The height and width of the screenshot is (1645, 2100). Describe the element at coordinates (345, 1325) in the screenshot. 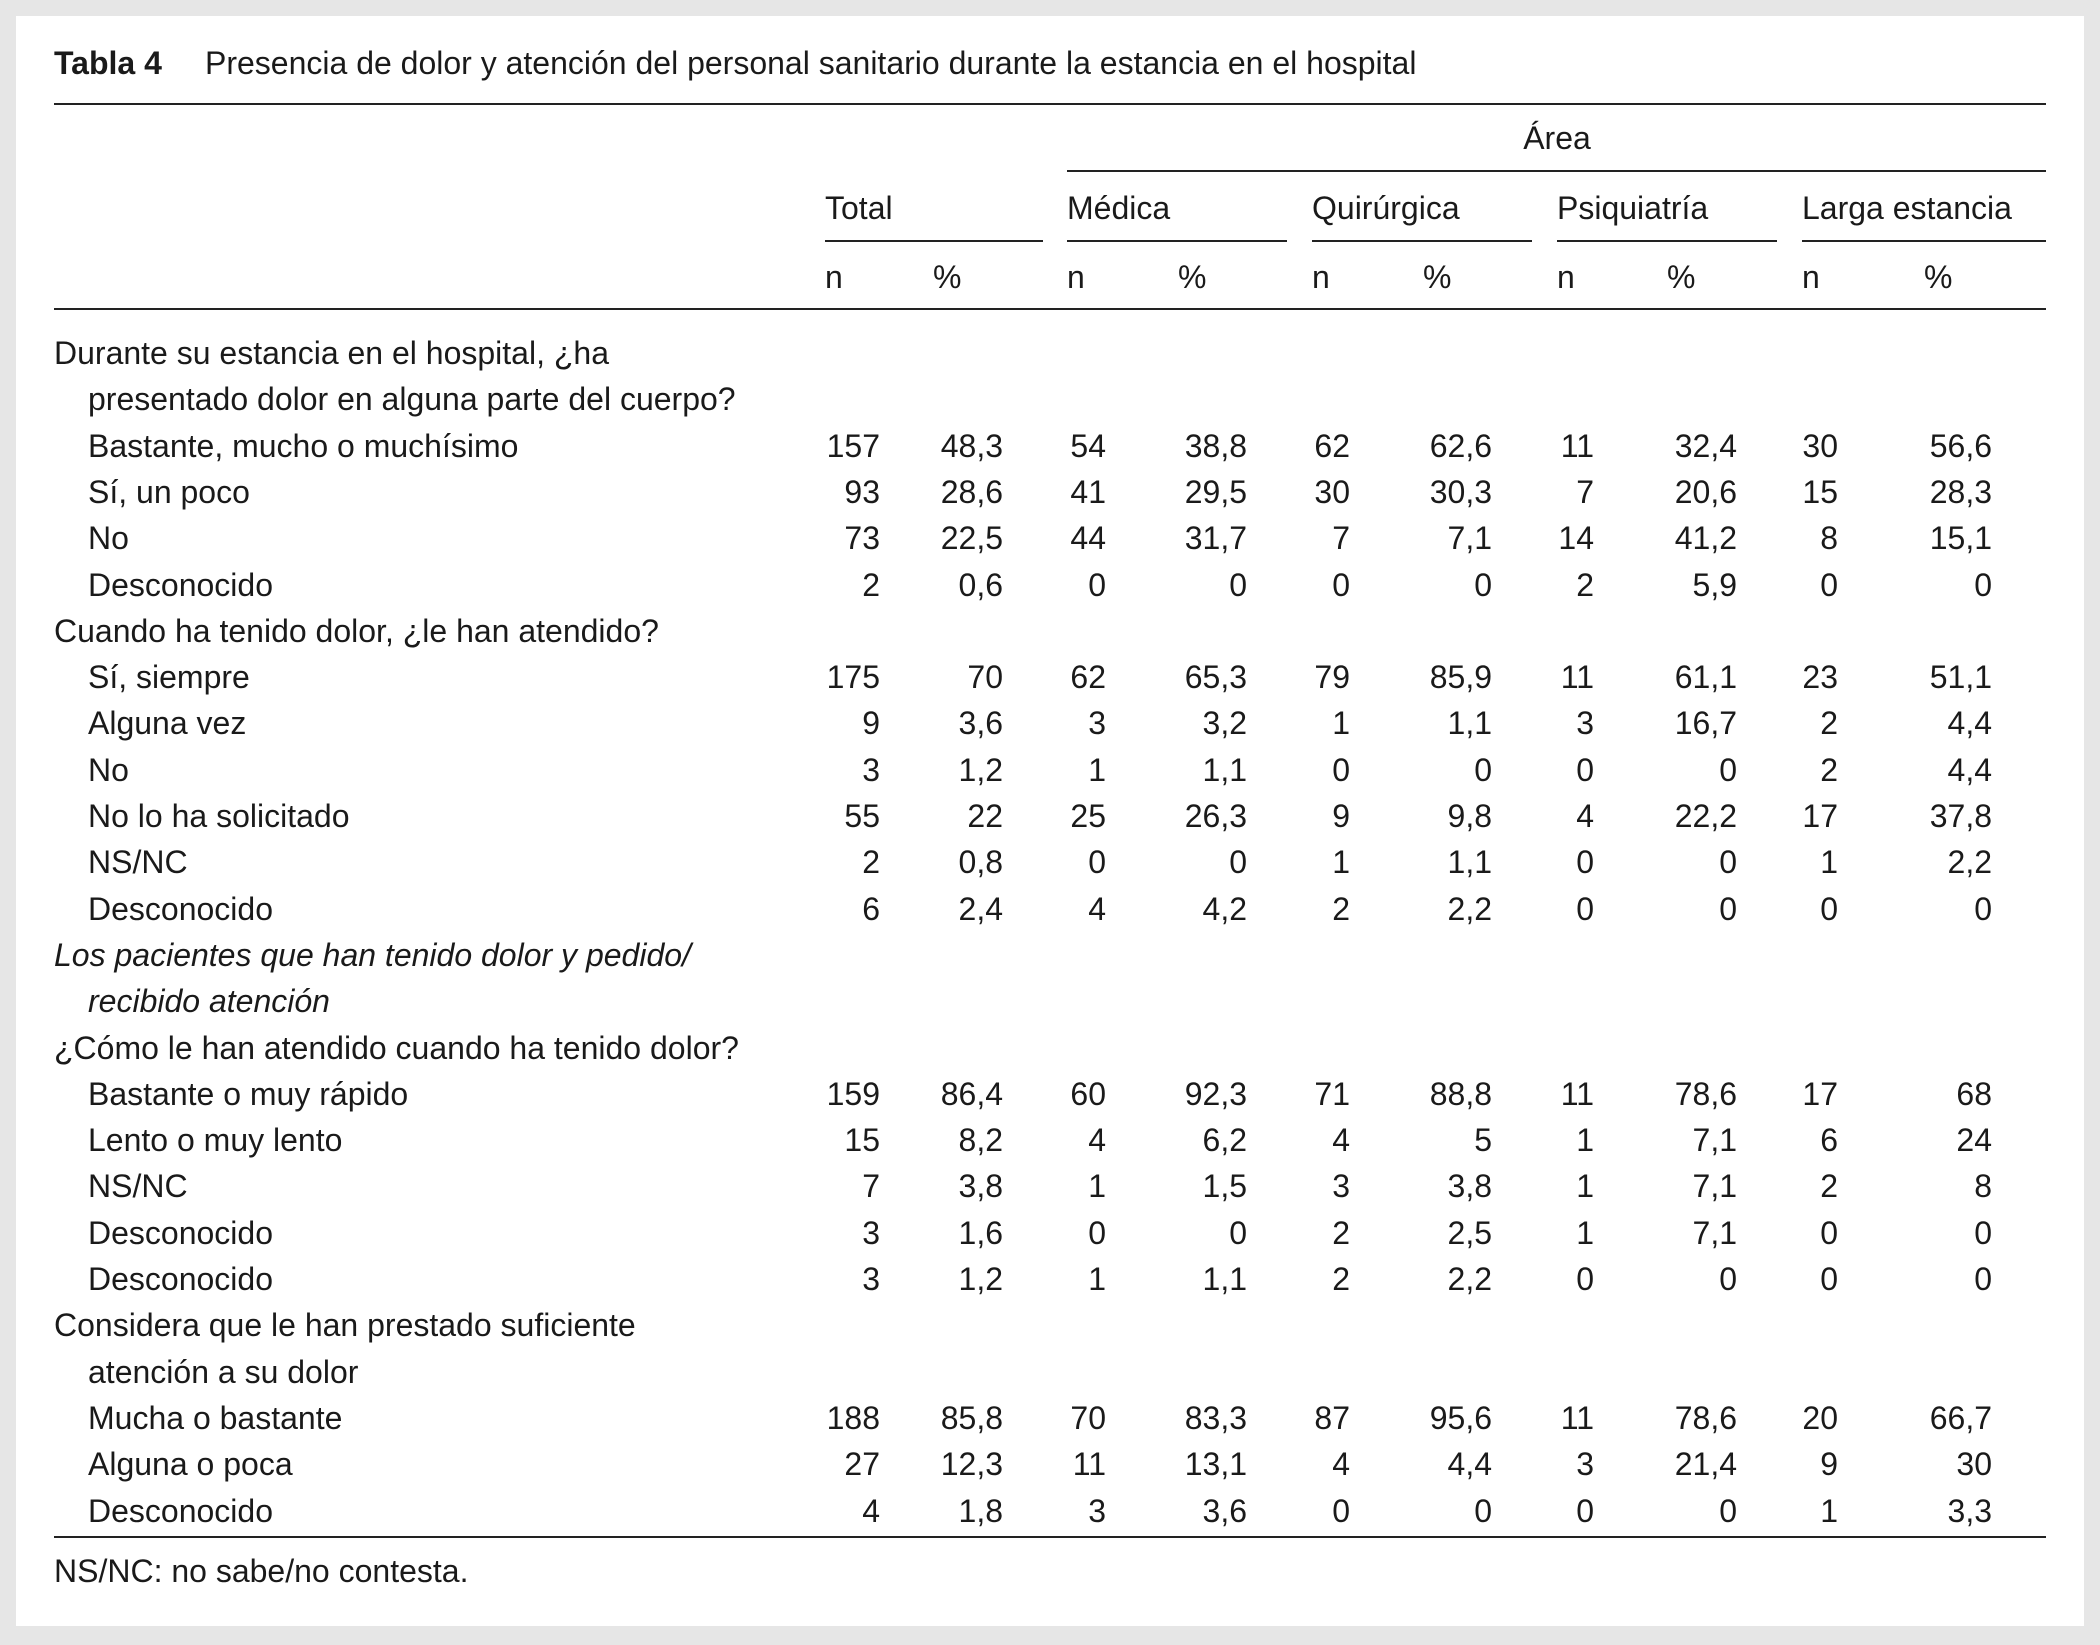

I see `section-heading: Considera que le han prestado suficiente` at that location.